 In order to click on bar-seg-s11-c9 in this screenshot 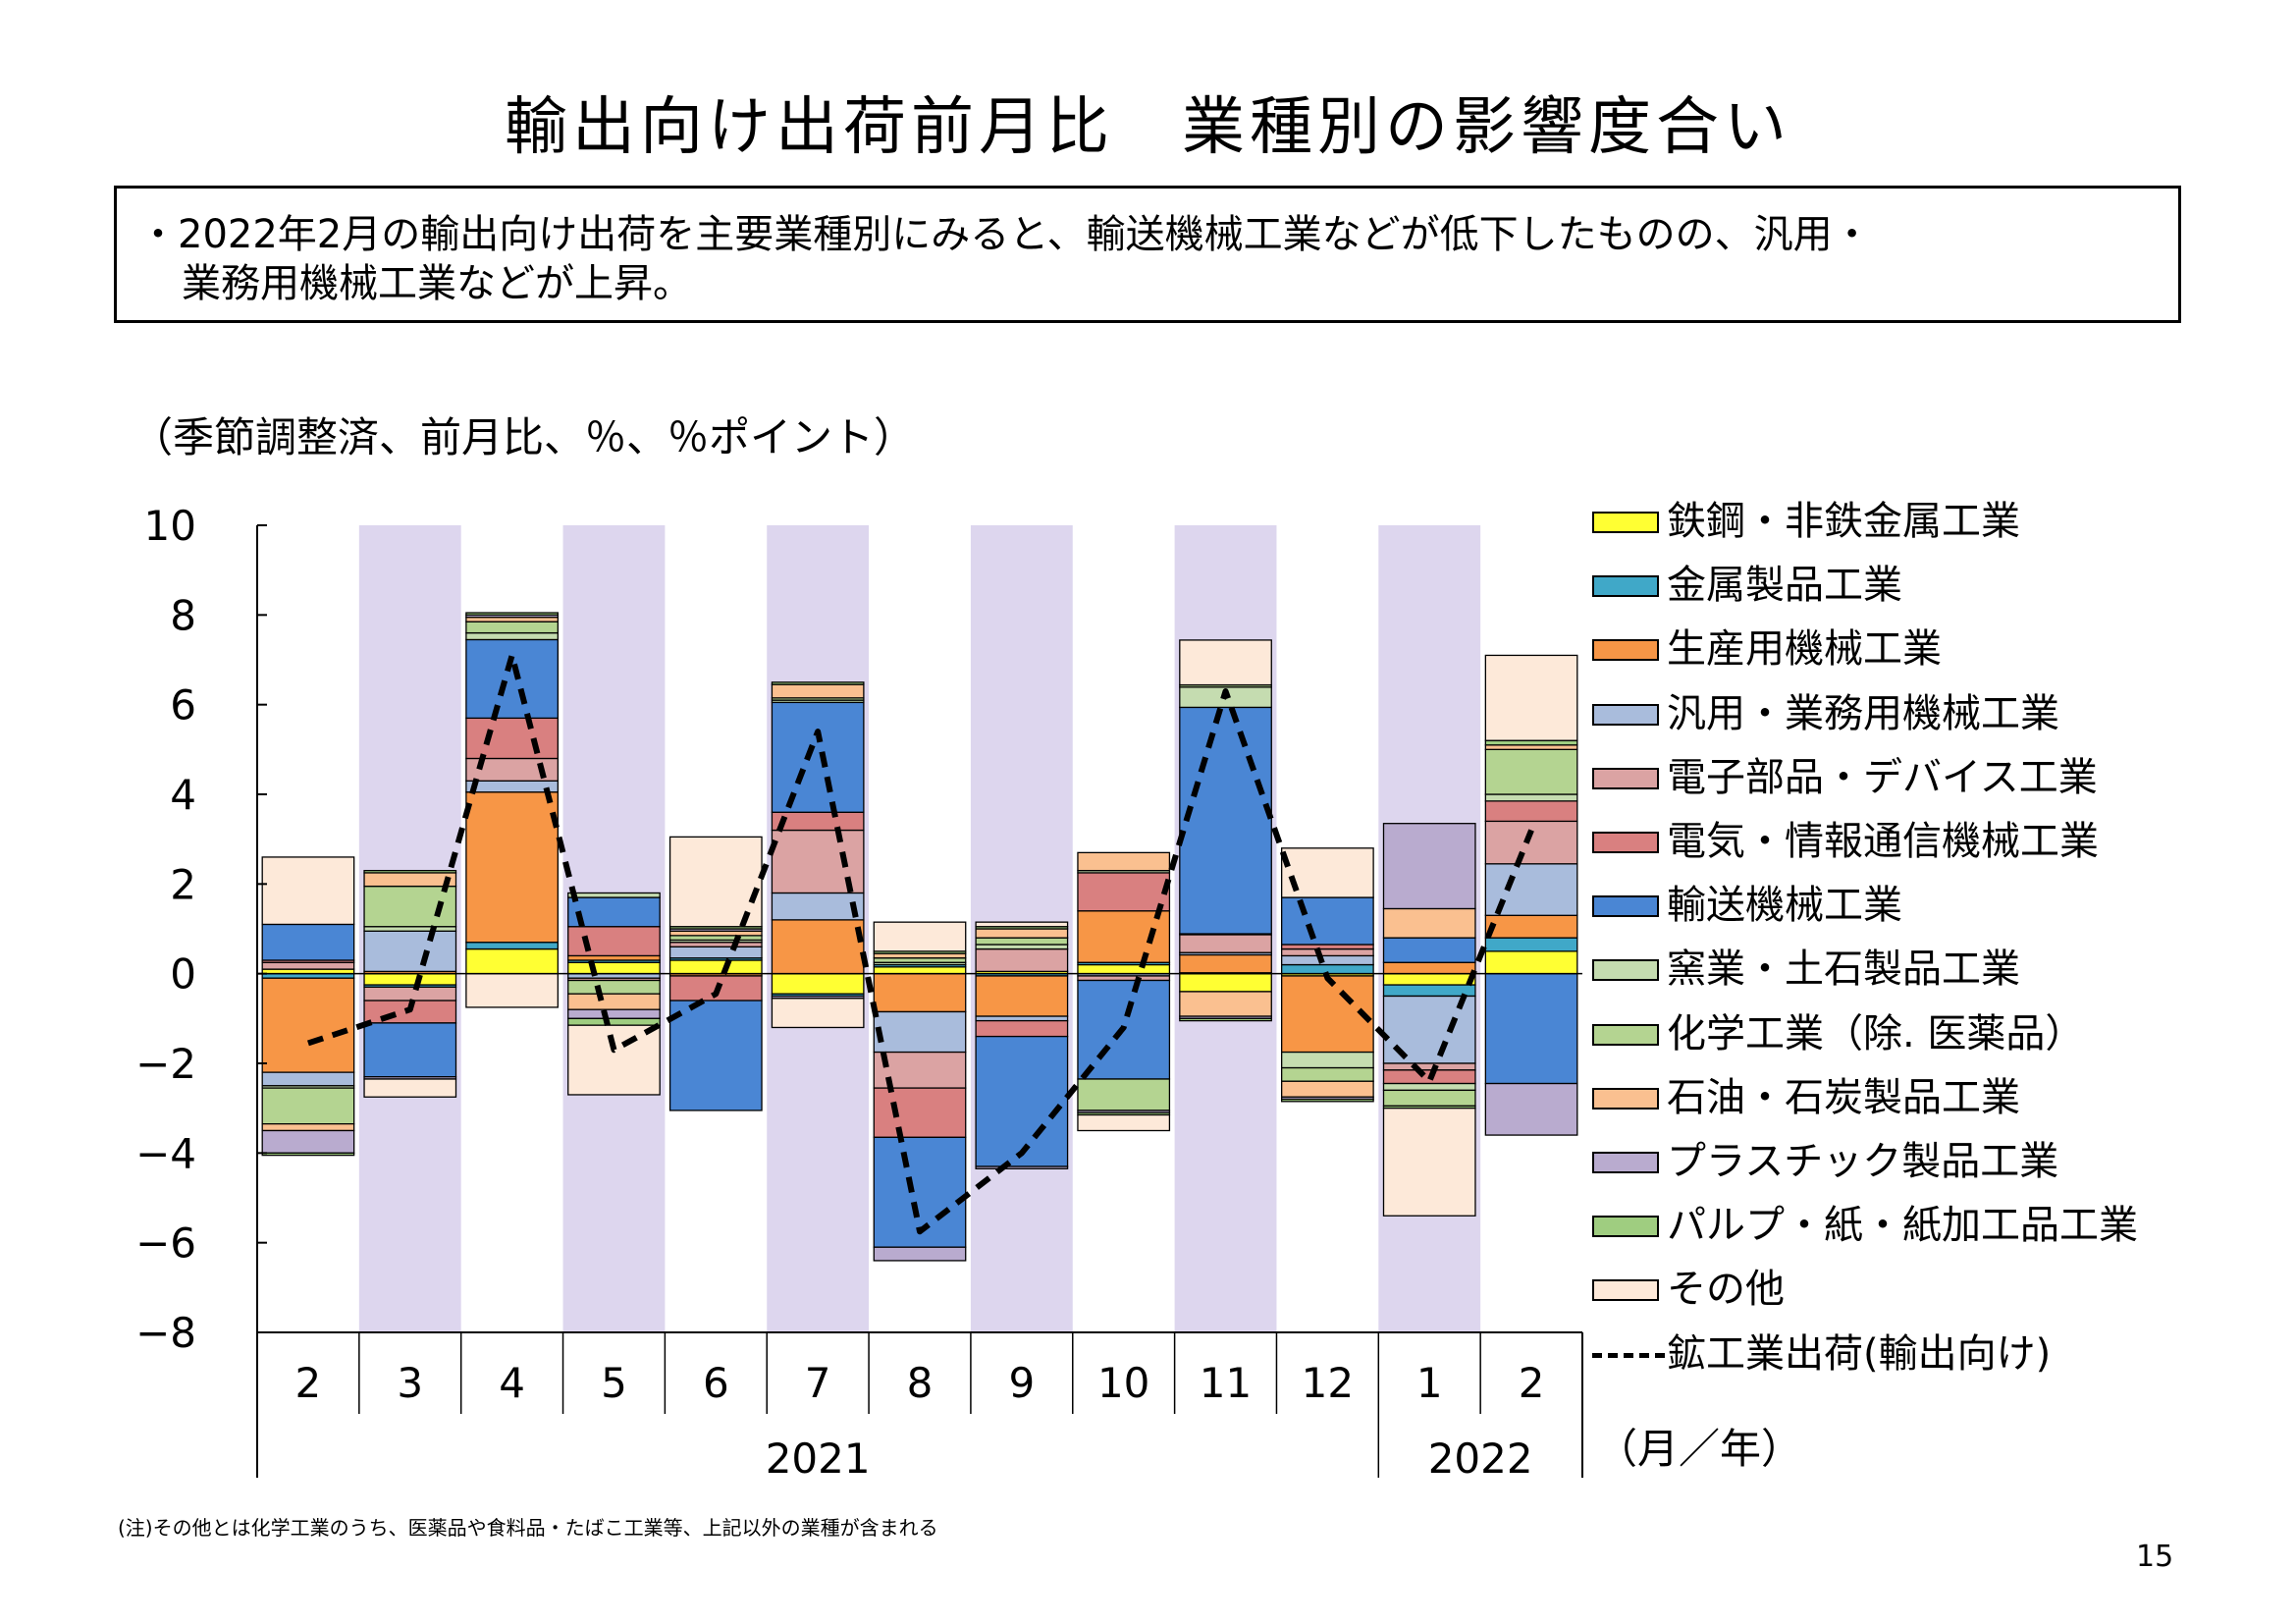, I will do `click(1225, 1019)`.